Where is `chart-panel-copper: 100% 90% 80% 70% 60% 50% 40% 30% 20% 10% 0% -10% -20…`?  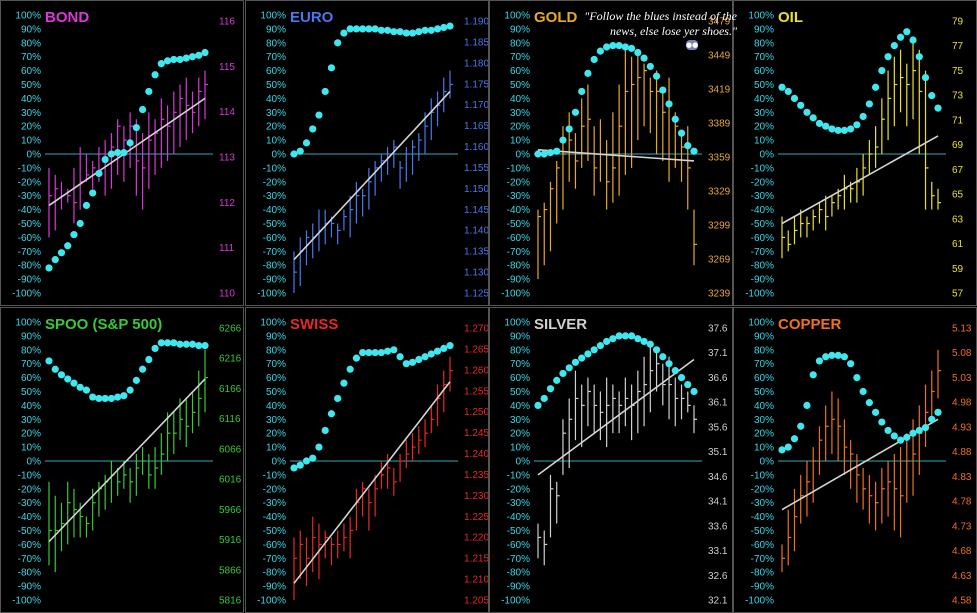
chart-panel-copper: 100% 90% 80% 70% 60% 50% 40% 30% 20% 10% 0% -10% -20… is located at coordinates (855, 460).